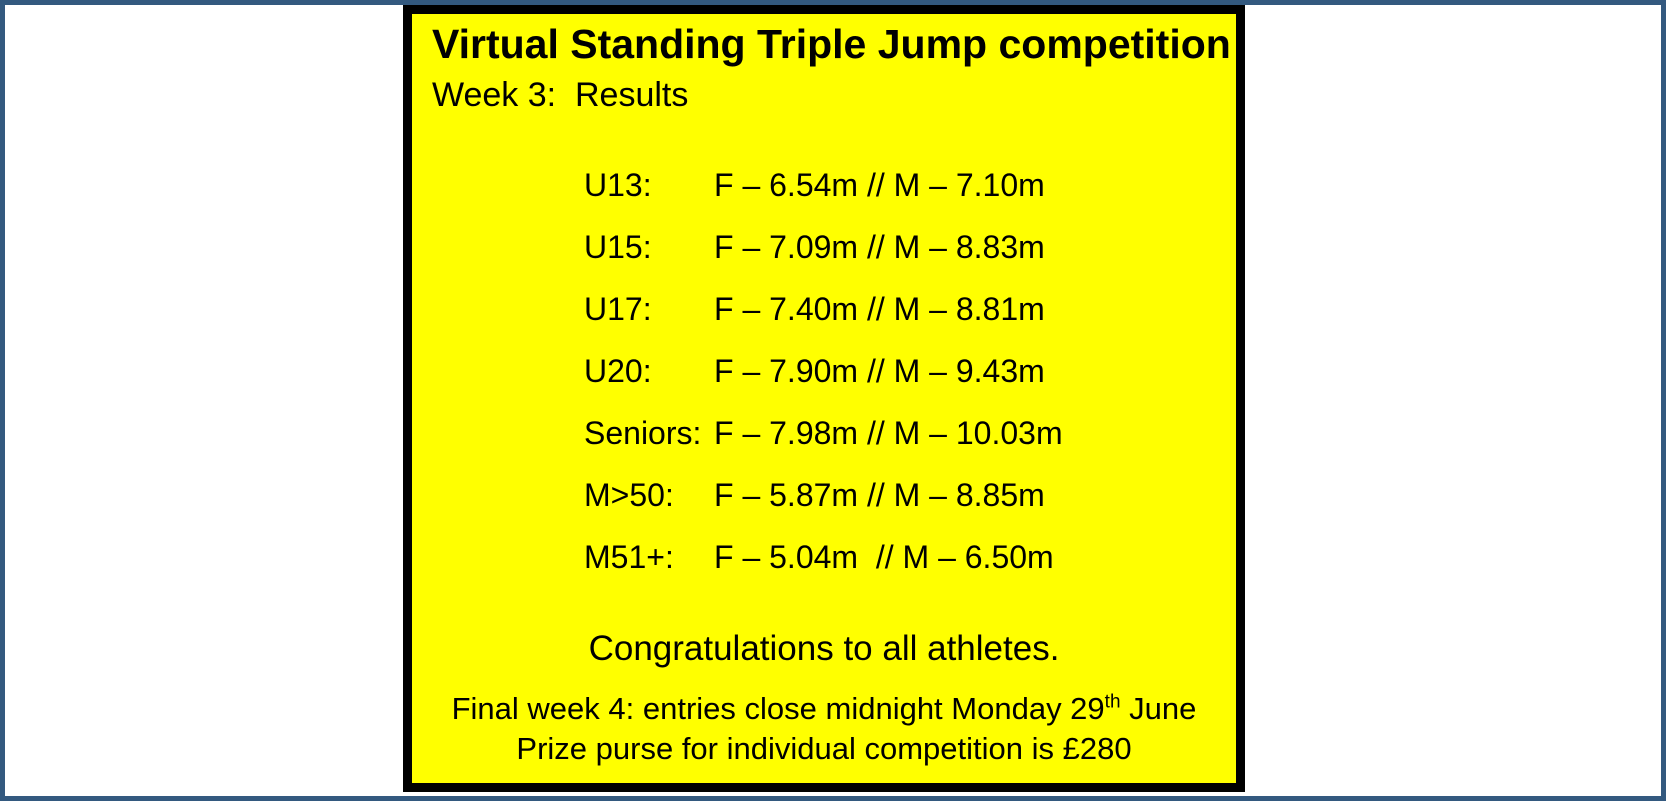 Image resolution: width=1666 pixels, height=801 pixels. Describe the element at coordinates (888, 432) in the screenshot. I see `result-value: F – 7.98m // M – 10.03m` at that location.